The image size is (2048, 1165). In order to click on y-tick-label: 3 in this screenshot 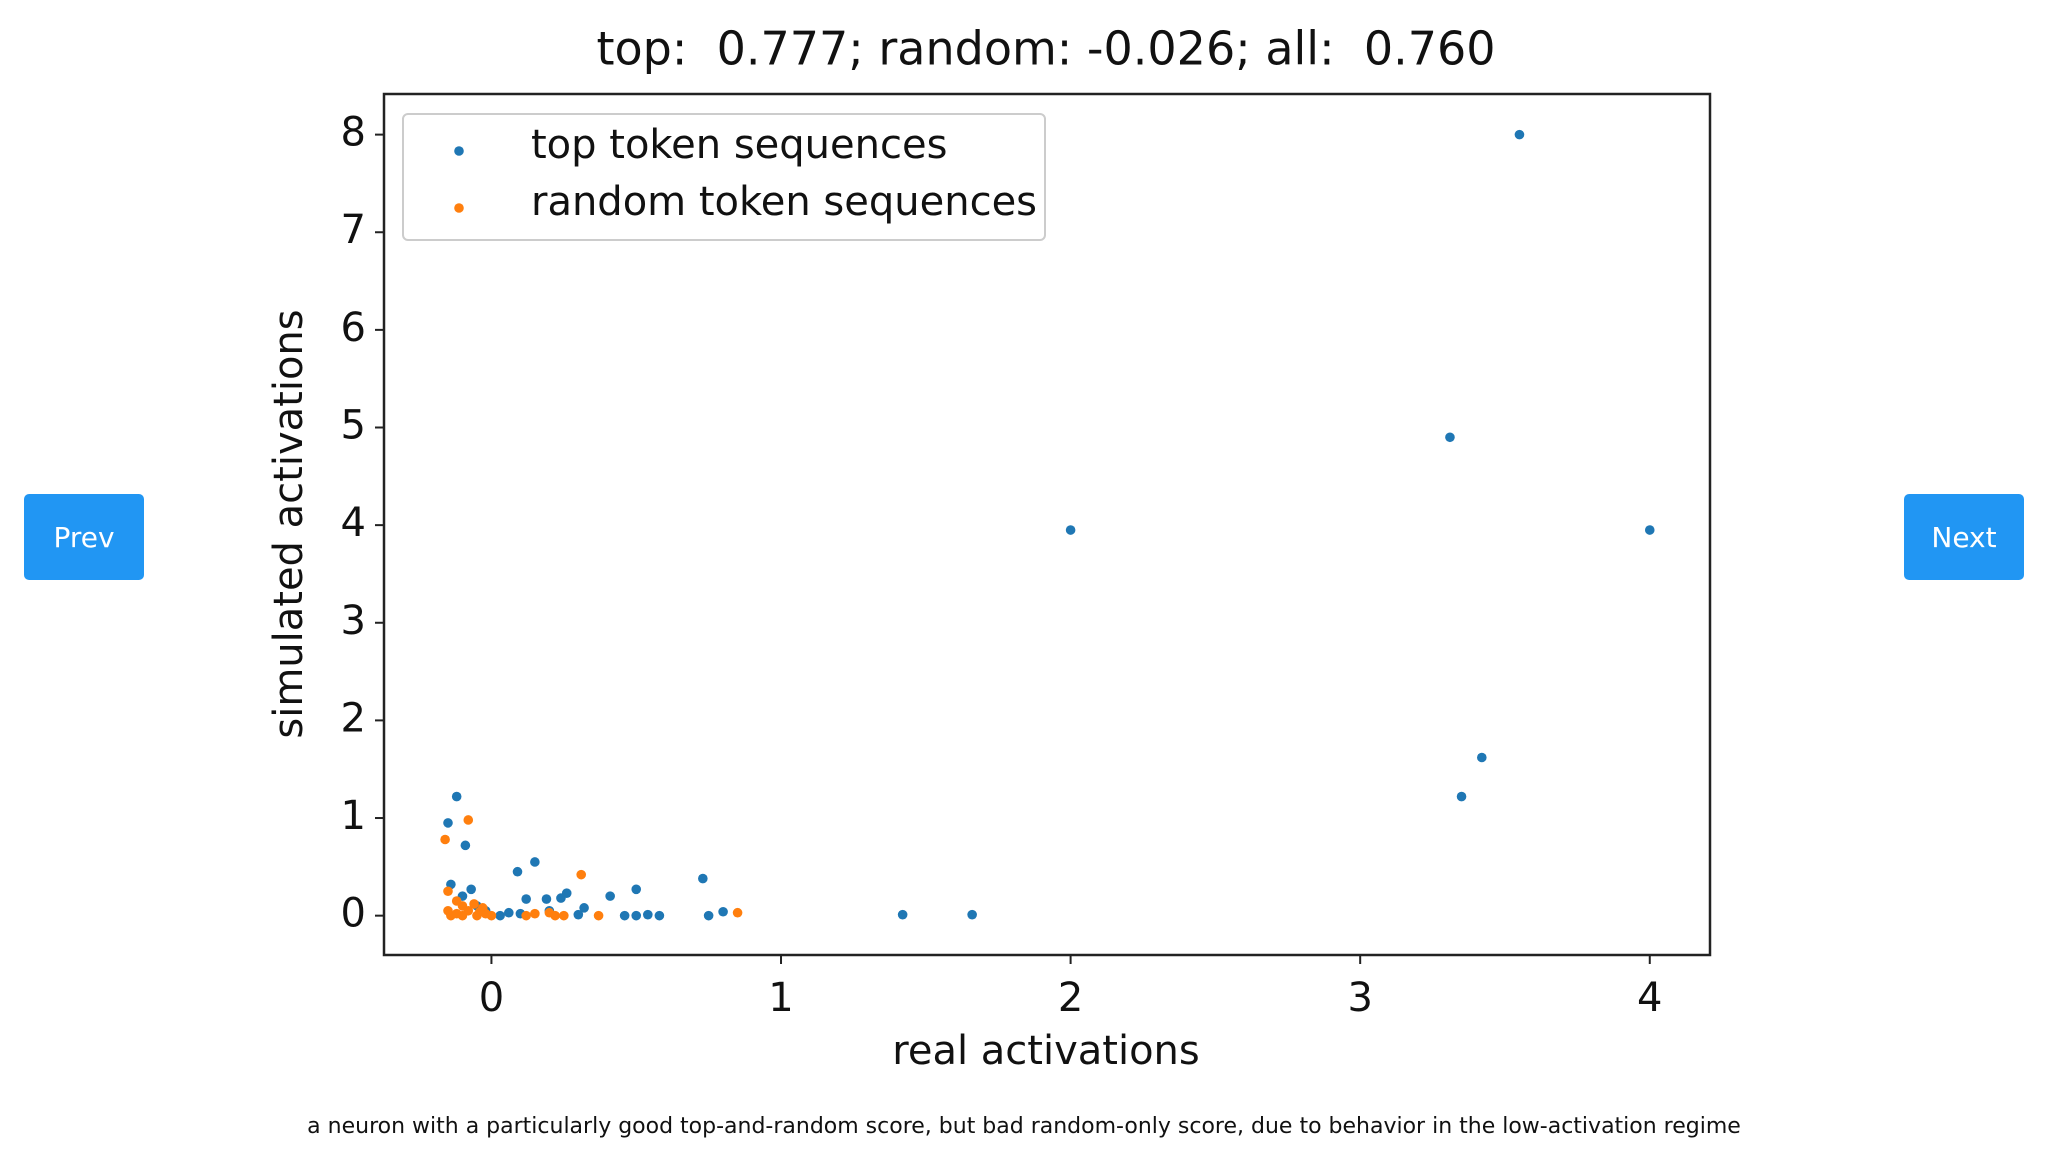, I will do `click(353, 621)`.